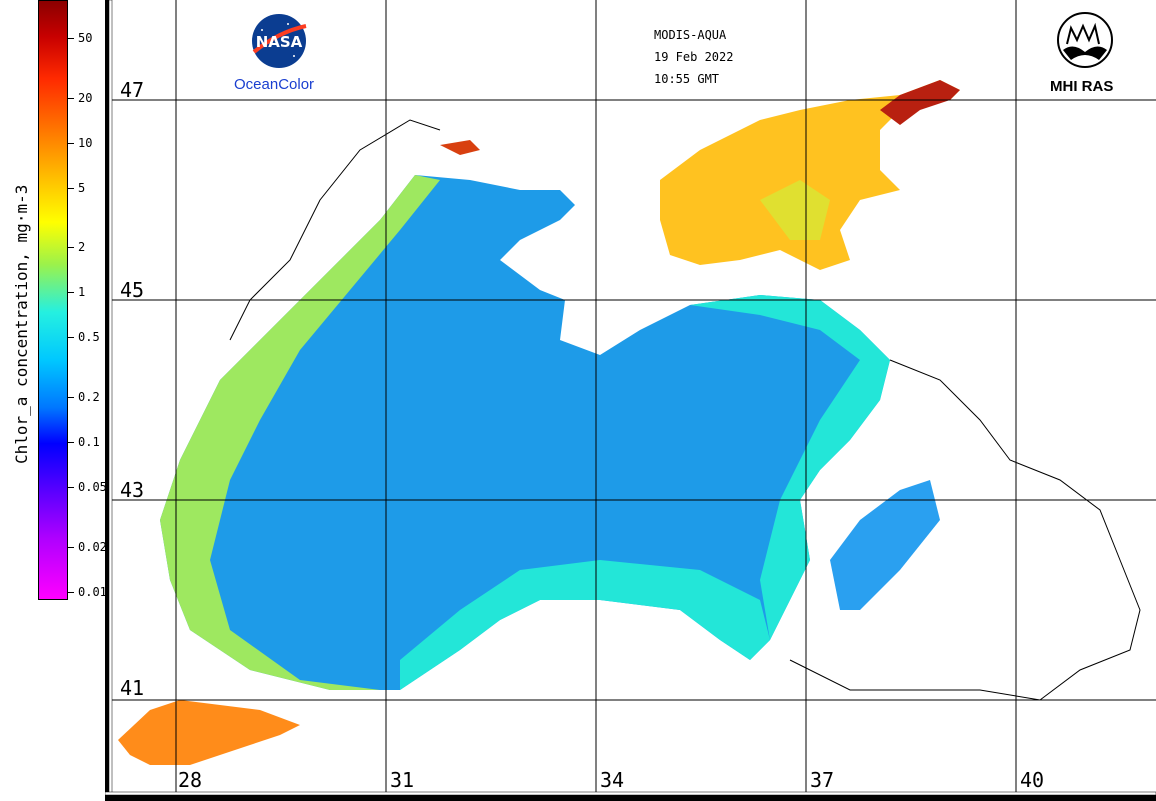 This screenshot has height=801, width=1156. I want to click on lon-label-34: 34, so click(612, 780).